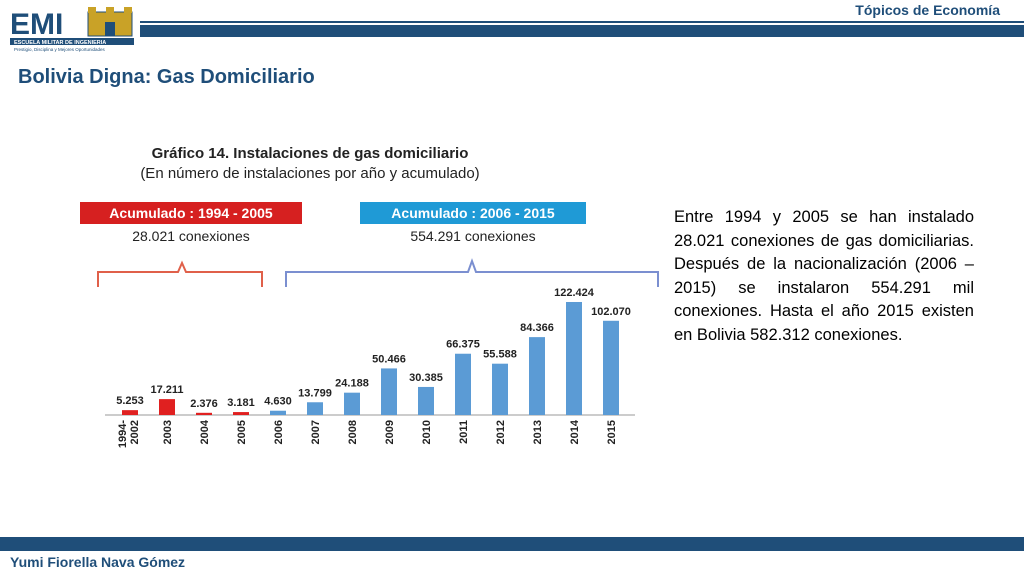 This screenshot has width=1024, height=576. I want to click on x-tick-label-5: 2007, so click(316, 432).